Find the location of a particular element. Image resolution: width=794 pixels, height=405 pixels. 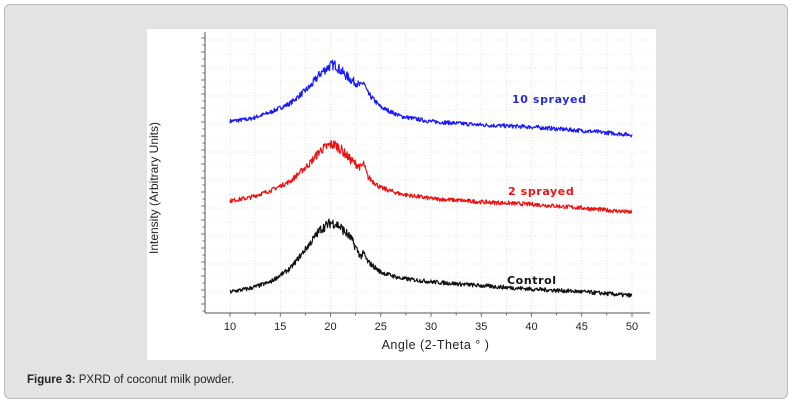

series-line-10-sprayed is located at coordinates (431, 98).